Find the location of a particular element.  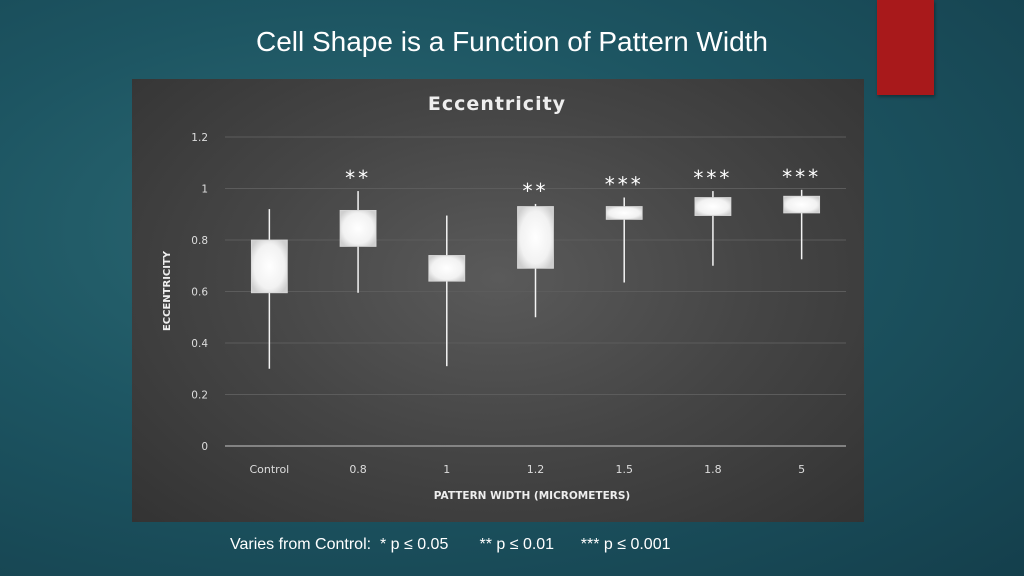

x-tick-label-1: 0.8 is located at coordinates (358, 469).